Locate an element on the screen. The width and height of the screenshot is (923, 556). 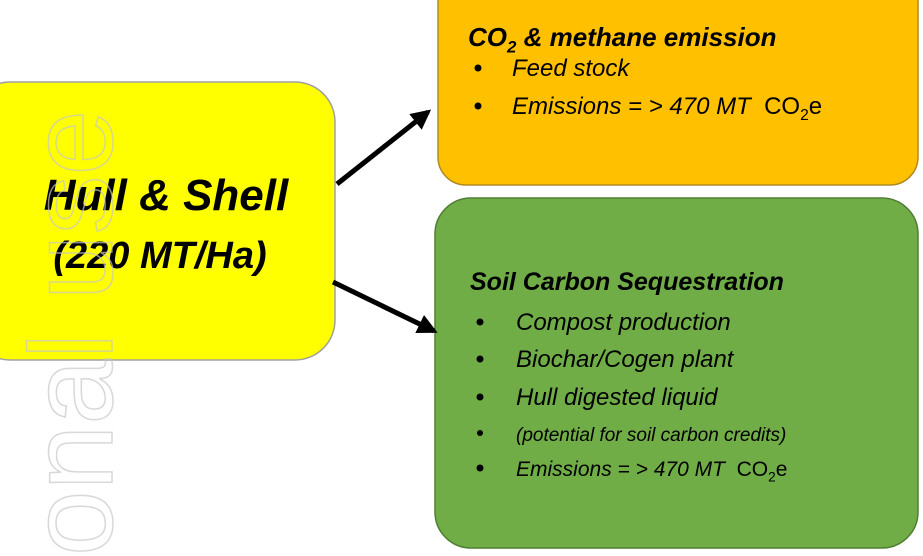
list-item: Compost production is located at coordinates (623, 322).